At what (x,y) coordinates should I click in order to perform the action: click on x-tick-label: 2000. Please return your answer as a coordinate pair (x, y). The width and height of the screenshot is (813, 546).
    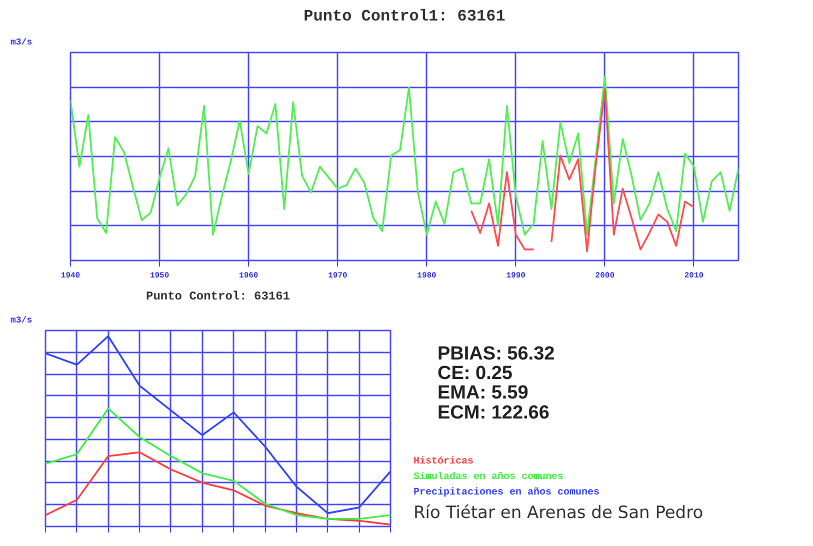
    Looking at the image, I should click on (605, 276).